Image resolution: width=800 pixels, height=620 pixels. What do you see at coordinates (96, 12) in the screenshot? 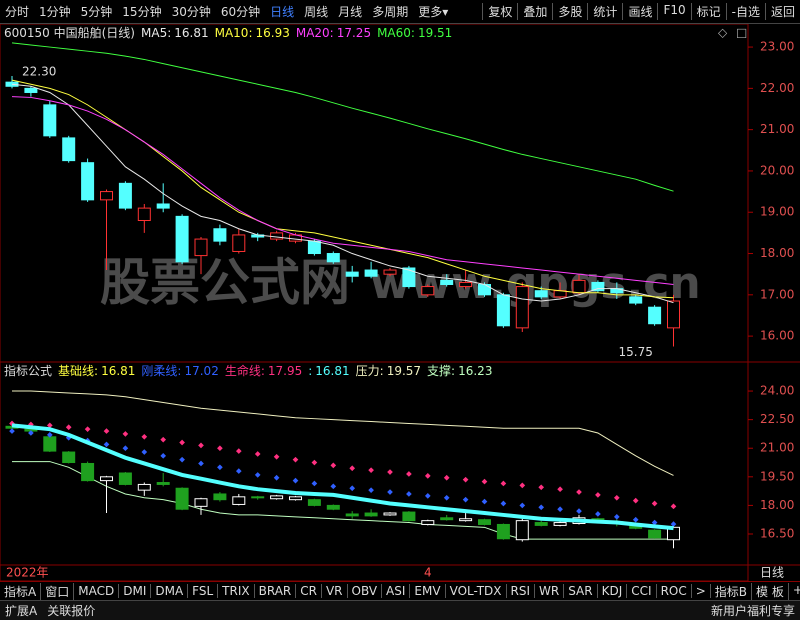
I see `period-tab: 5分钟` at bounding box center [96, 12].